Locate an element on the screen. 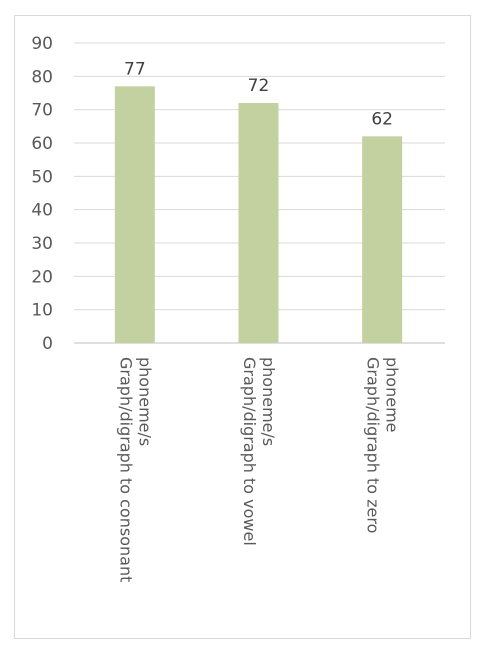  y-tick-label: 40 is located at coordinates (42, 211).